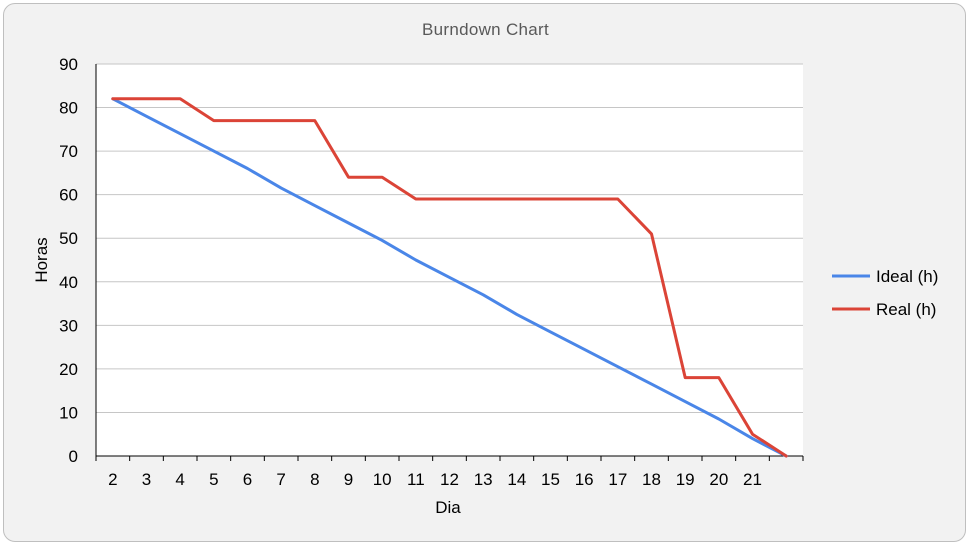 This screenshot has height=547, width=971. I want to click on x-tick-label: 5, so click(213, 479).